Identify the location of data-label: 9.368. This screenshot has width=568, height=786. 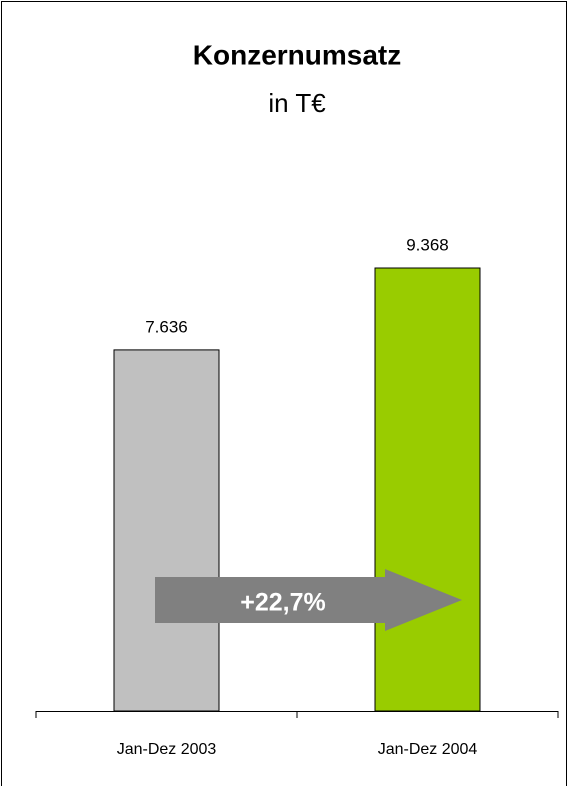
(427, 244).